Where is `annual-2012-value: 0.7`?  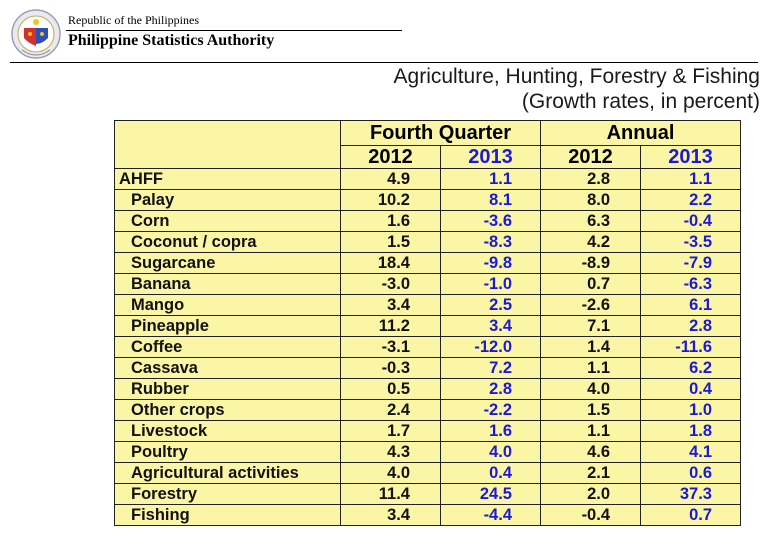 annual-2012-value: 0.7 is located at coordinates (590, 284).